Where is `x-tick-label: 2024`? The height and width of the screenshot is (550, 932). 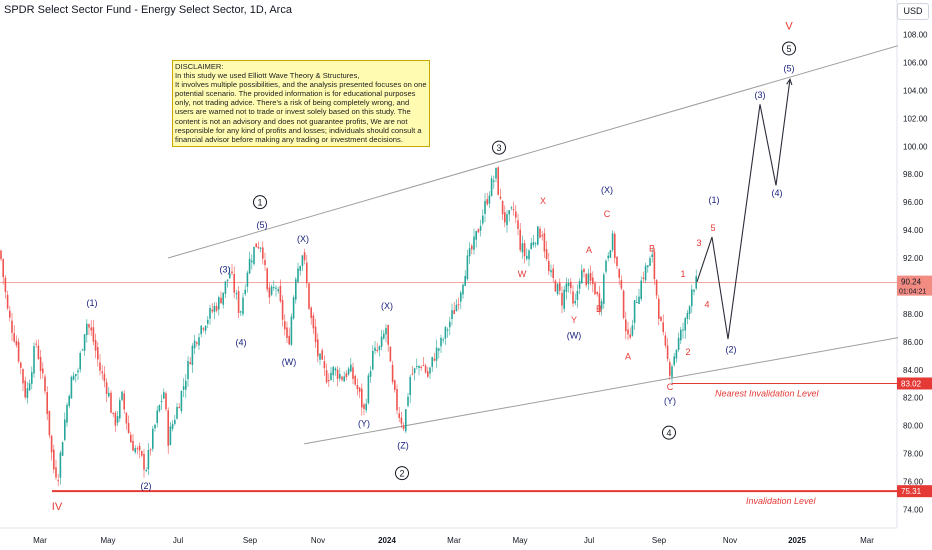 x-tick-label: 2024 is located at coordinates (387, 540).